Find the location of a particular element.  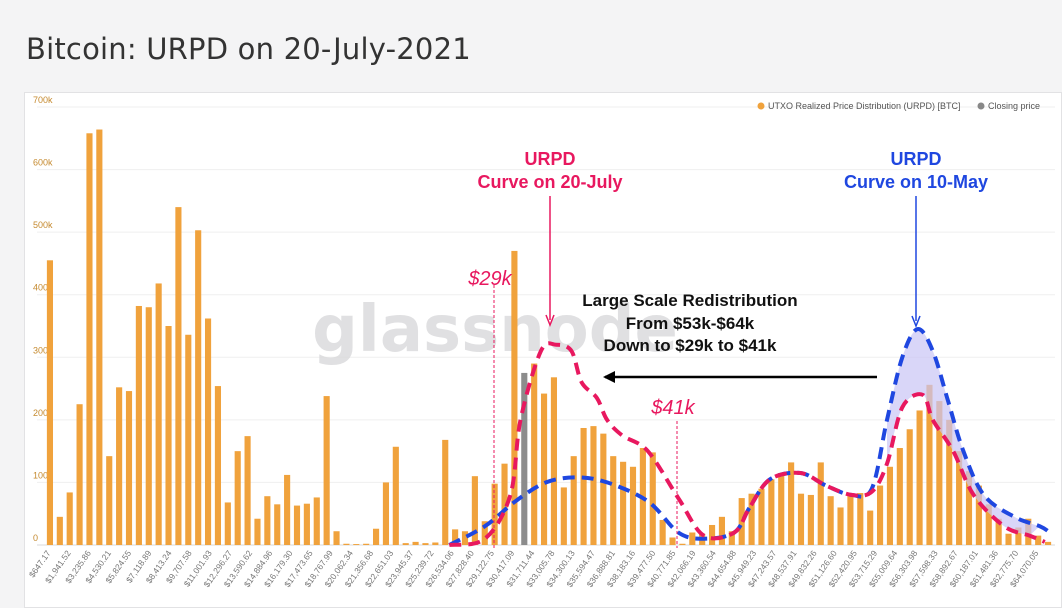

y-tick-label: 0 is located at coordinates (35, 538).